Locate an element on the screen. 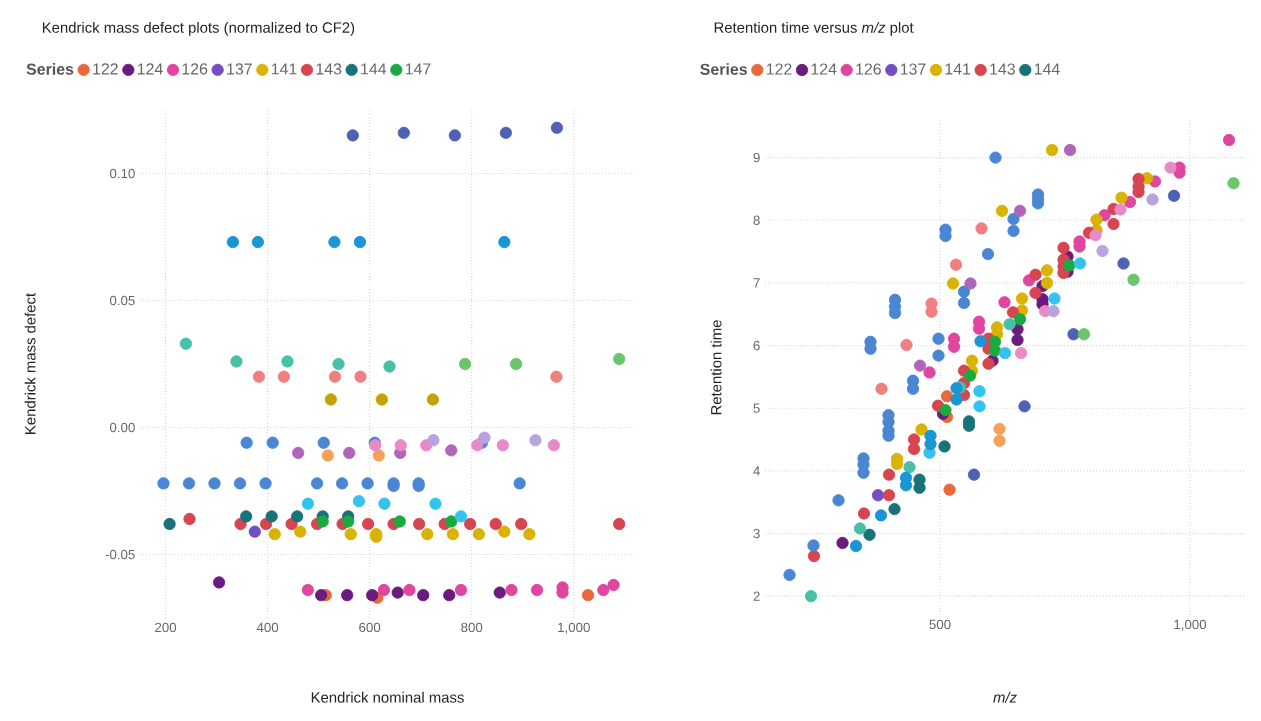 The width and height of the screenshot is (1261, 721). x-tick-label: 600 is located at coordinates (370, 627).